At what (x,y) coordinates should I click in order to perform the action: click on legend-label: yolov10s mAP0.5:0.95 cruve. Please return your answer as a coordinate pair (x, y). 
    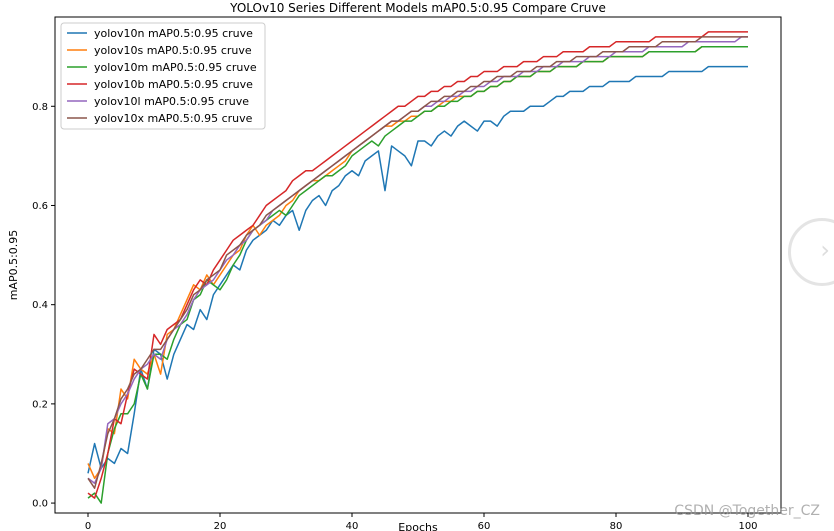
    Looking at the image, I should click on (173, 50).